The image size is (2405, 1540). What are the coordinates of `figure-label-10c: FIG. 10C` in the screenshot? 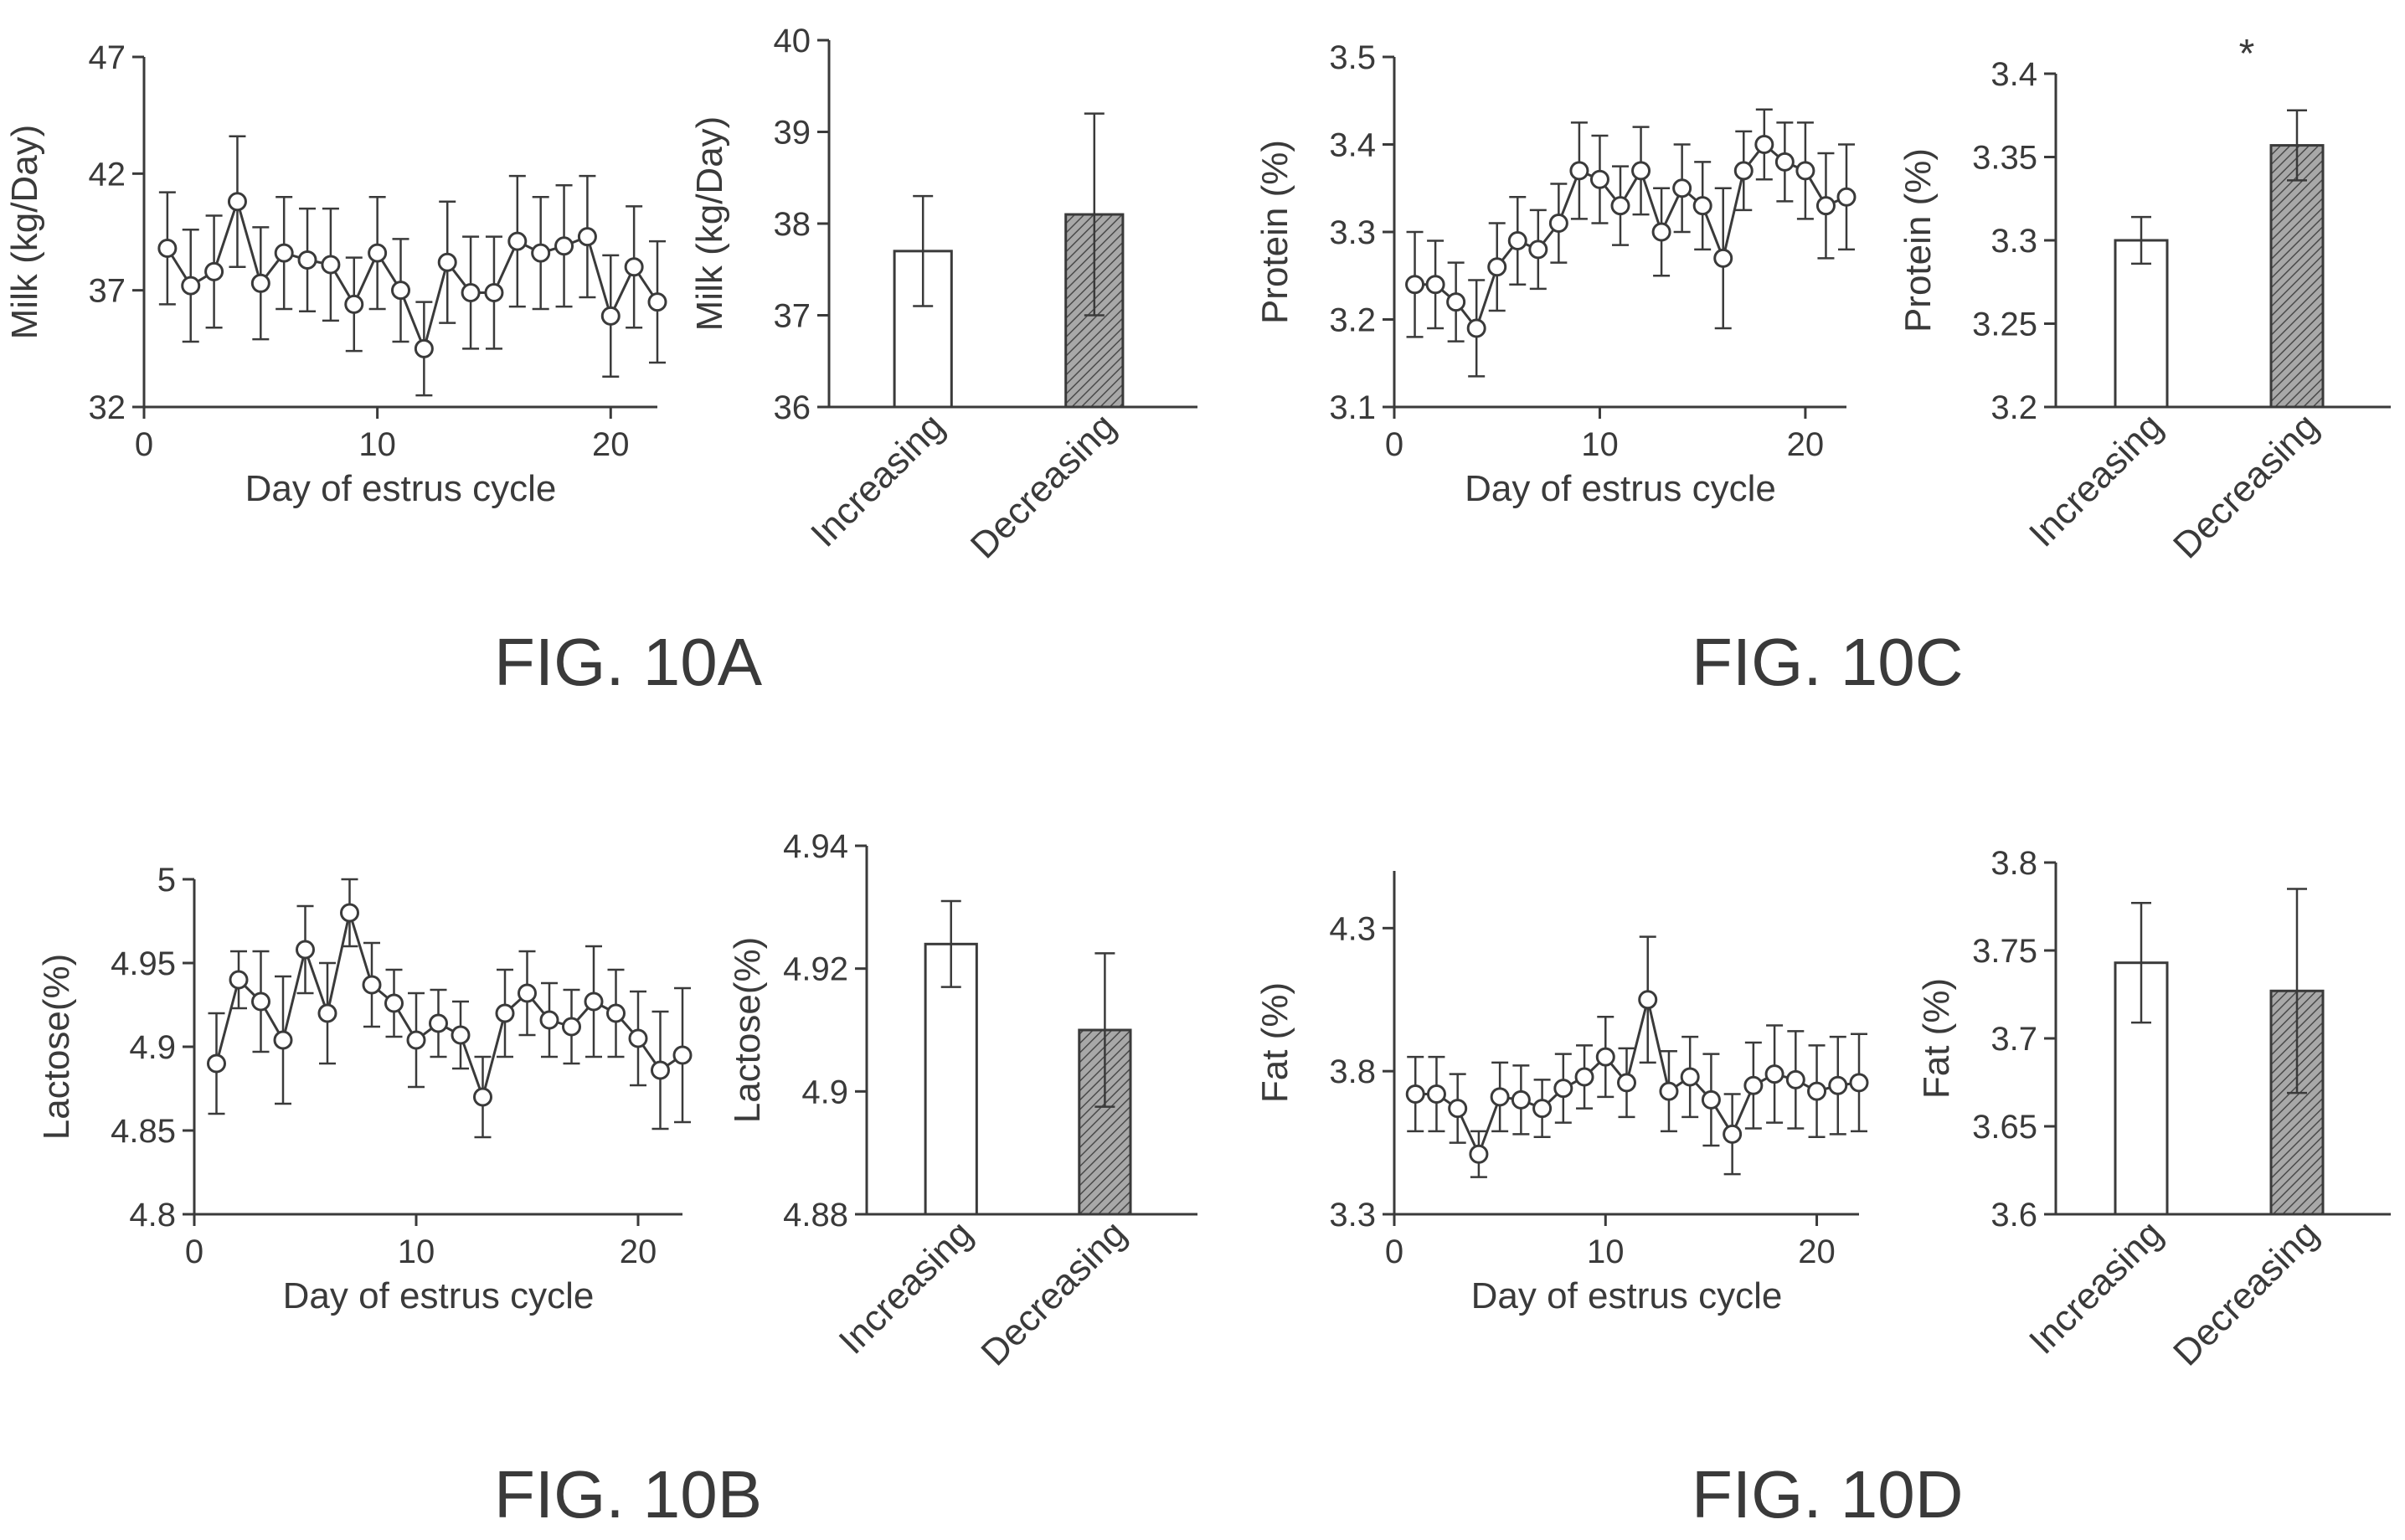 It's located at (1828, 662).